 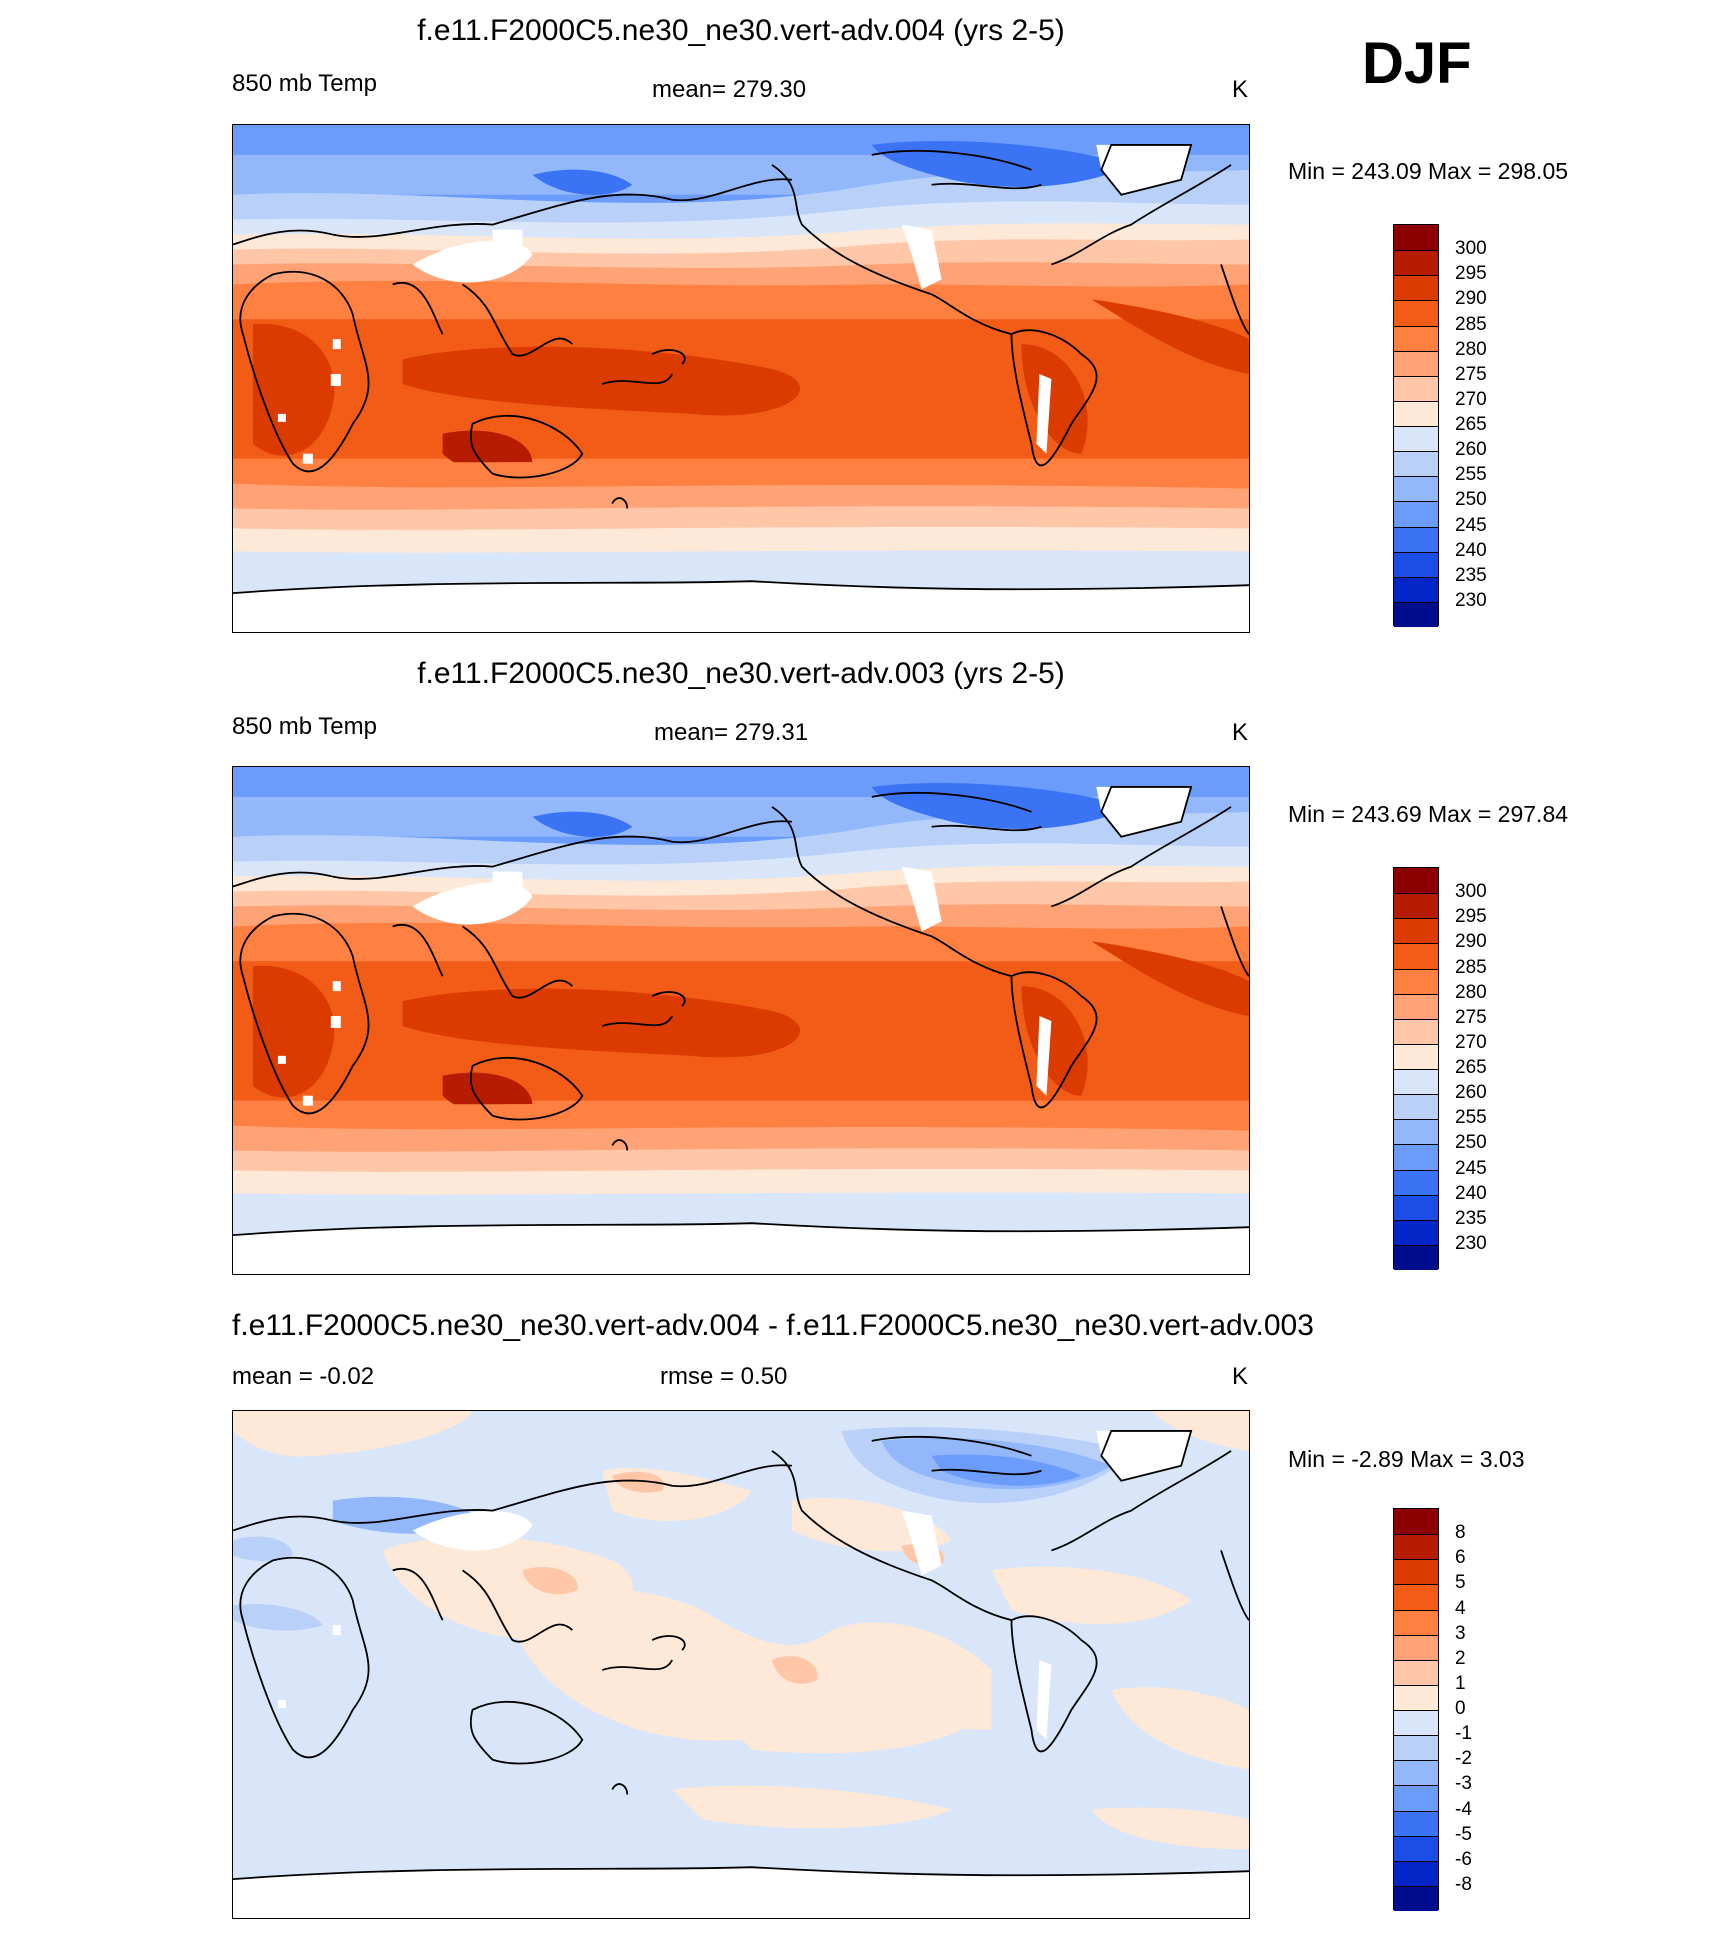 I want to click on panel-1-colorbar-level-label: 270, so click(x=1471, y=399).